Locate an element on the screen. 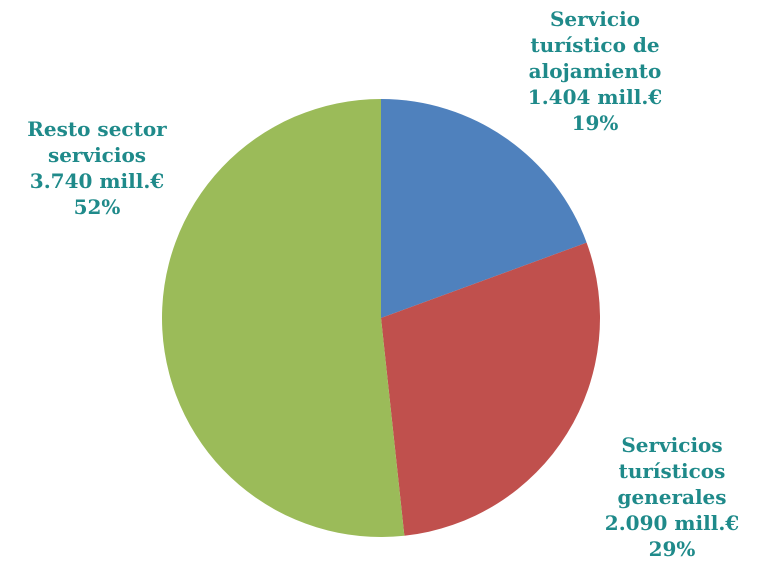  pie-slice-alojamiento is located at coordinates (484, 208).